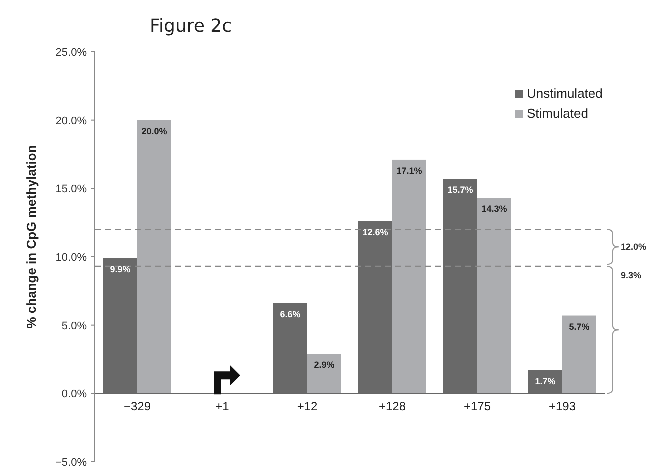 The width and height of the screenshot is (660, 476). What do you see at coordinates (478, 407) in the screenshot?
I see `x-tick-label: +175` at bounding box center [478, 407].